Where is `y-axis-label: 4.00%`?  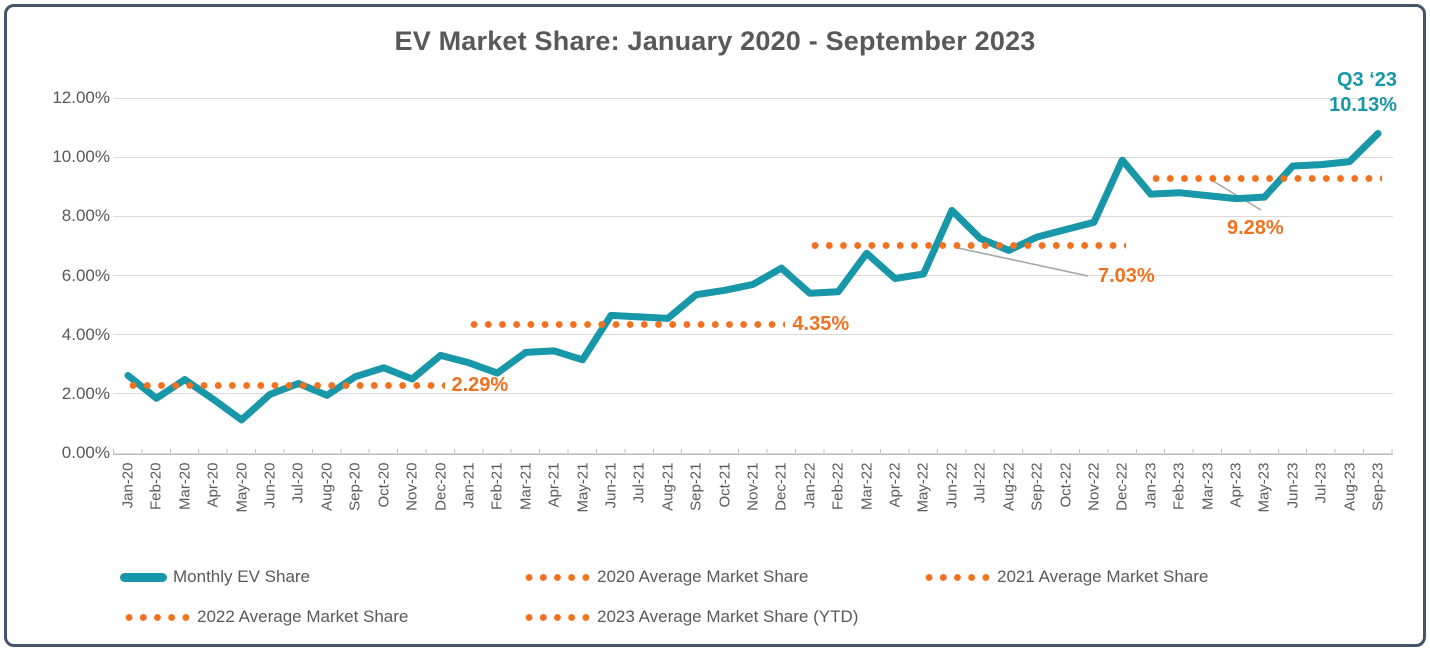
y-axis-label: 4.00% is located at coordinates (85, 334).